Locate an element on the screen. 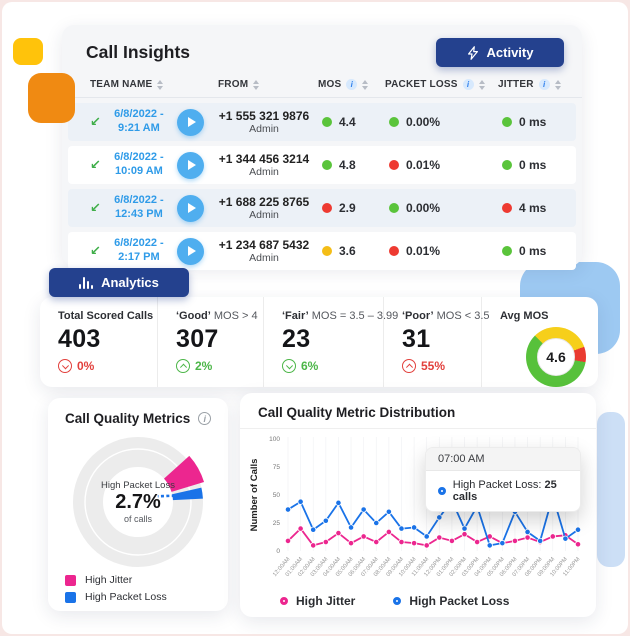  activity-button-label: Activity is located at coordinates (510, 52).